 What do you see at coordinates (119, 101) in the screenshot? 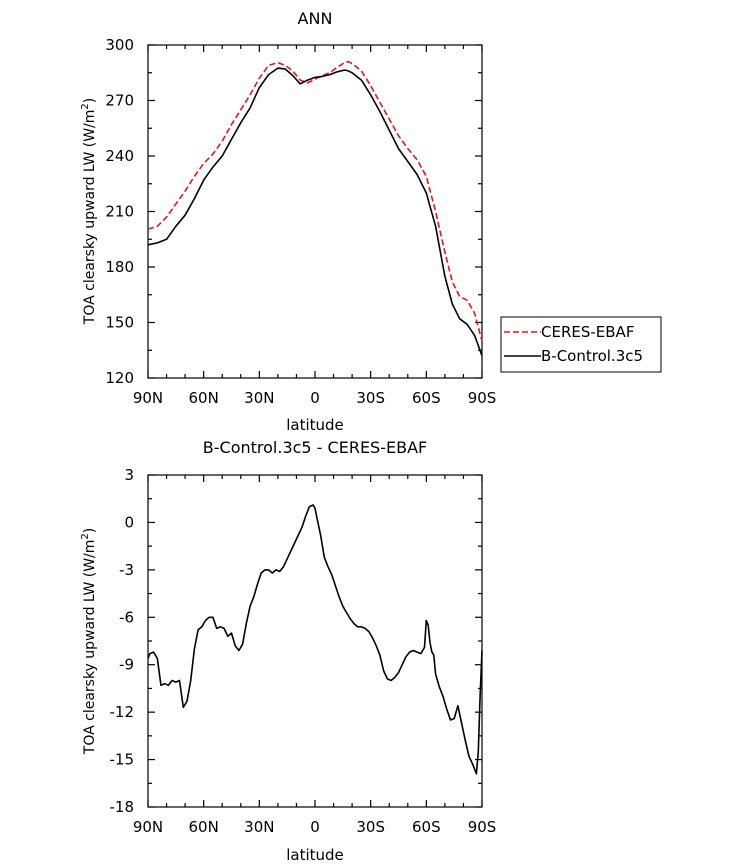
I see `panel1-y-tick-label: 270` at bounding box center [119, 101].